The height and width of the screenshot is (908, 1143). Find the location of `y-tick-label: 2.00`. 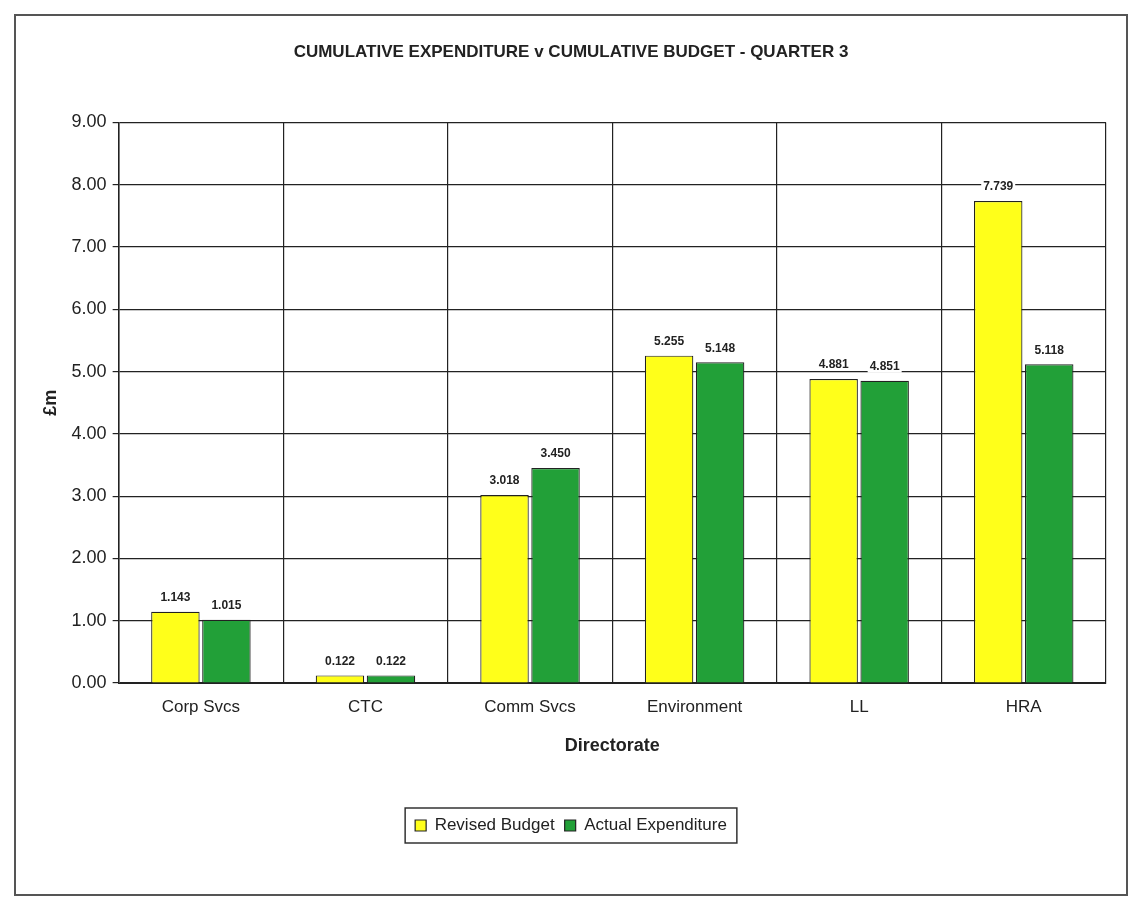

y-tick-label: 2.00 is located at coordinates (89, 557).